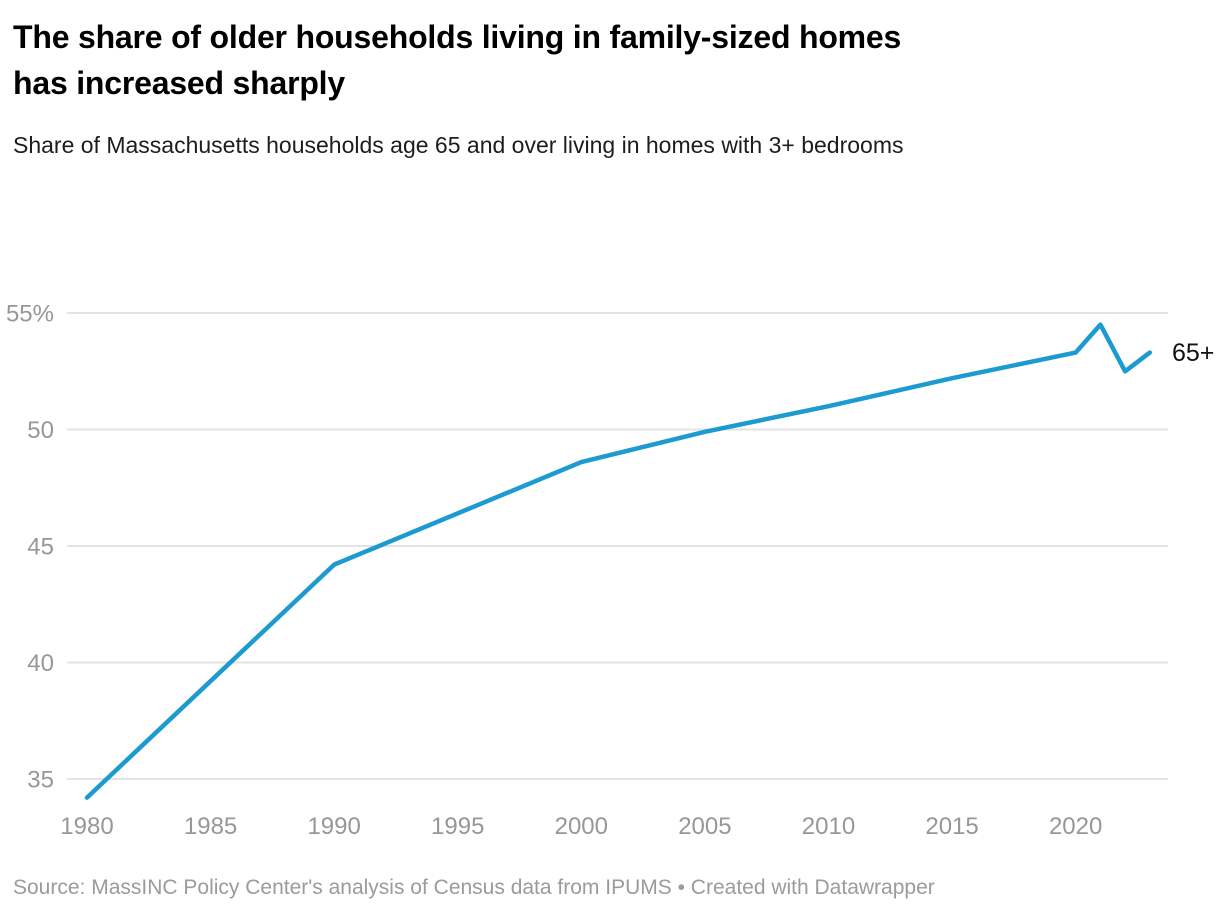  What do you see at coordinates (210, 826) in the screenshot?
I see `x-tick-label: 1985` at bounding box center [210, 826].